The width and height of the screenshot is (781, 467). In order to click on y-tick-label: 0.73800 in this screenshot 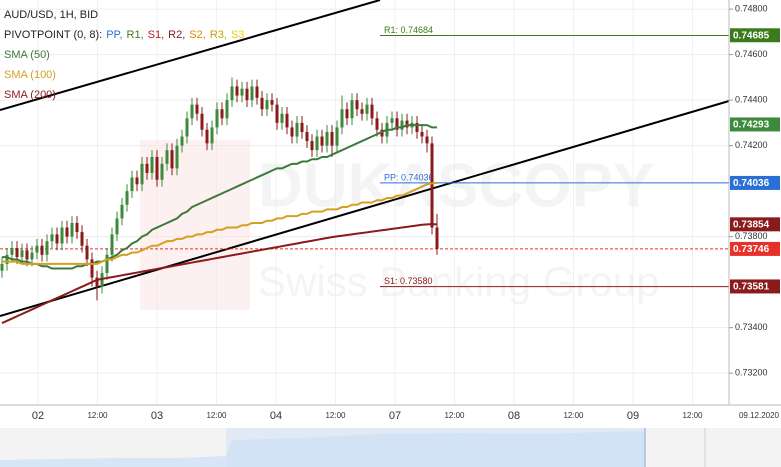, I will do `click(751, 236)`.